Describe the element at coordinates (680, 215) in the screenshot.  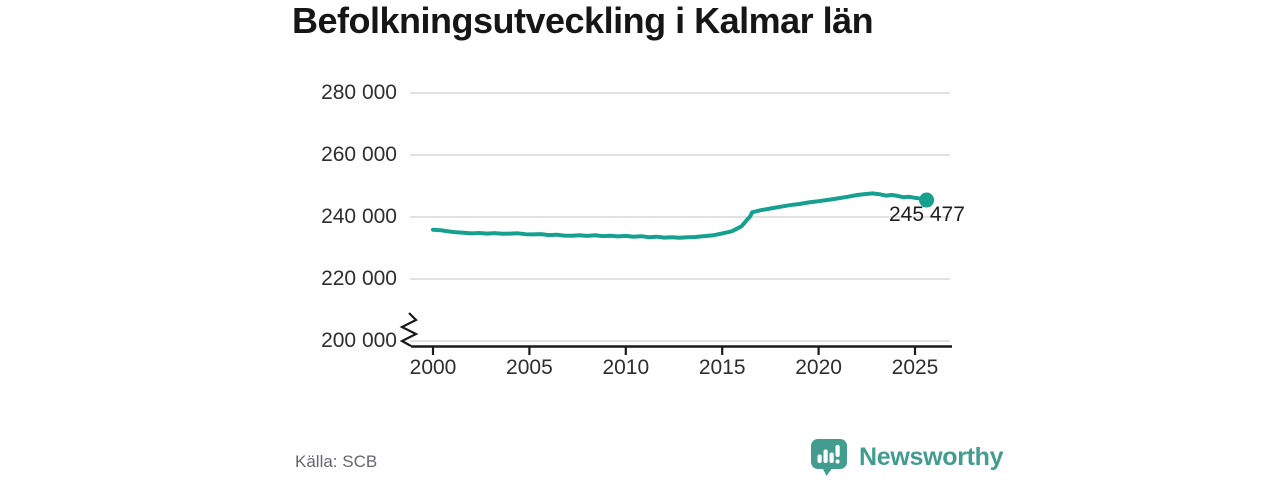
I see `population-line-series` at that location.